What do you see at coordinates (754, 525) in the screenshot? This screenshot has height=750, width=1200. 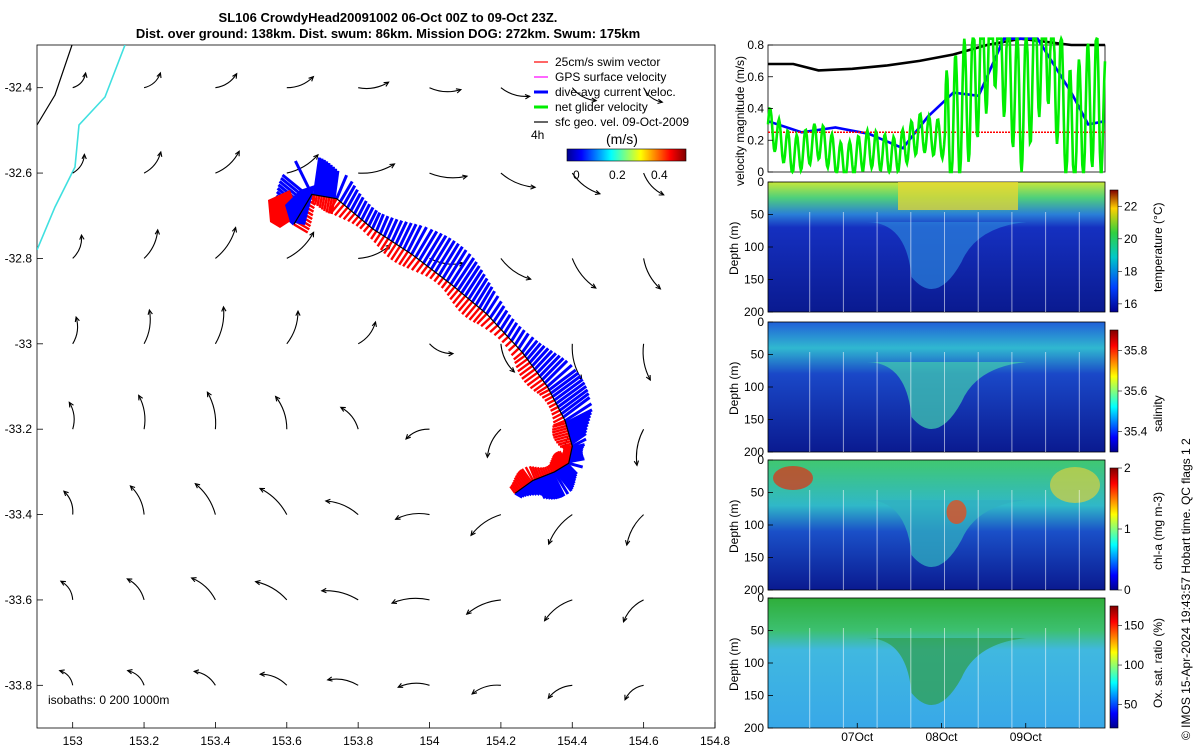 I see `depth-tick-label: 100` at bounding box center [754, 525].